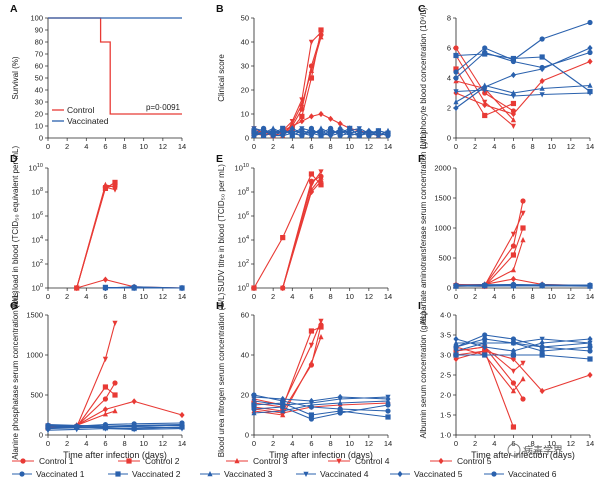  I want to click on y-axis-label: Albumin serum concentration (g/dL), so click(423, 374).